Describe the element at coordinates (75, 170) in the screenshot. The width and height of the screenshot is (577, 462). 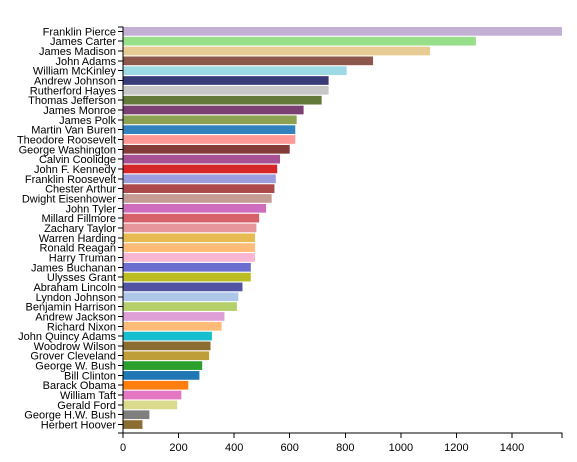
I see `category-label: John F. Kennedy` at that location.